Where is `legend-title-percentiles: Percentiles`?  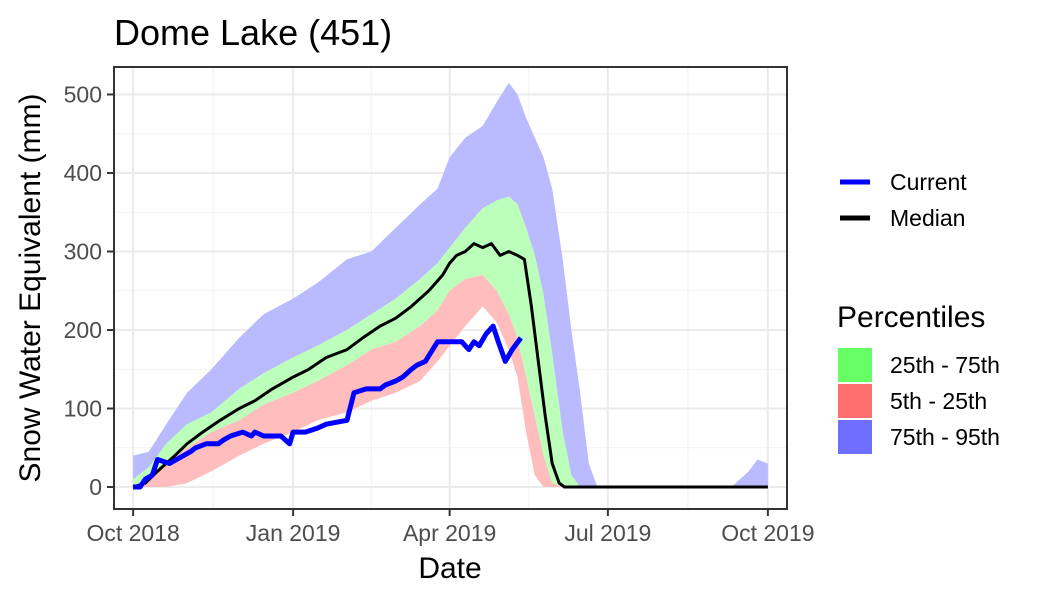
legend-title-percentiles: Percentiles is located at coordinates (911, 317).